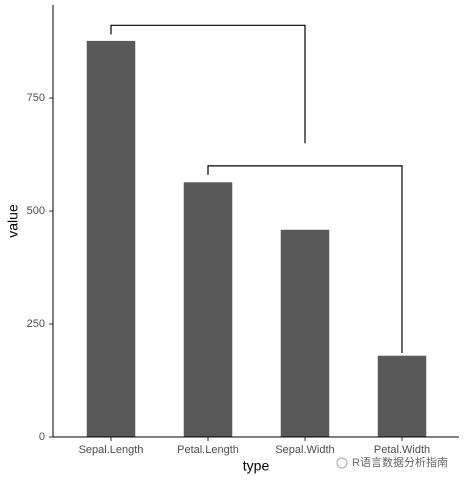 This screenshot has height=483, width=467. I want to click on y-tick-label: 750, so click(36, 98).